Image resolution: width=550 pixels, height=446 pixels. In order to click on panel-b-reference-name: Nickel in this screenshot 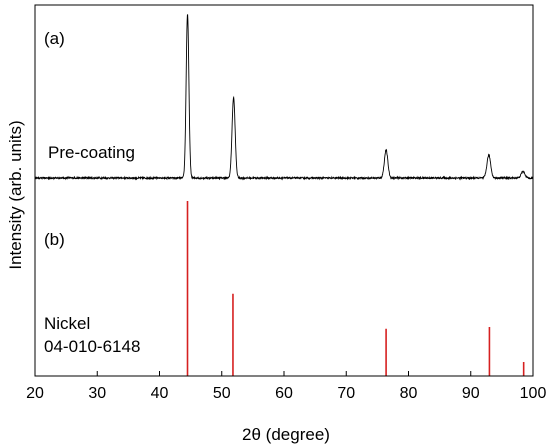, I will do `click(67, 323)`.